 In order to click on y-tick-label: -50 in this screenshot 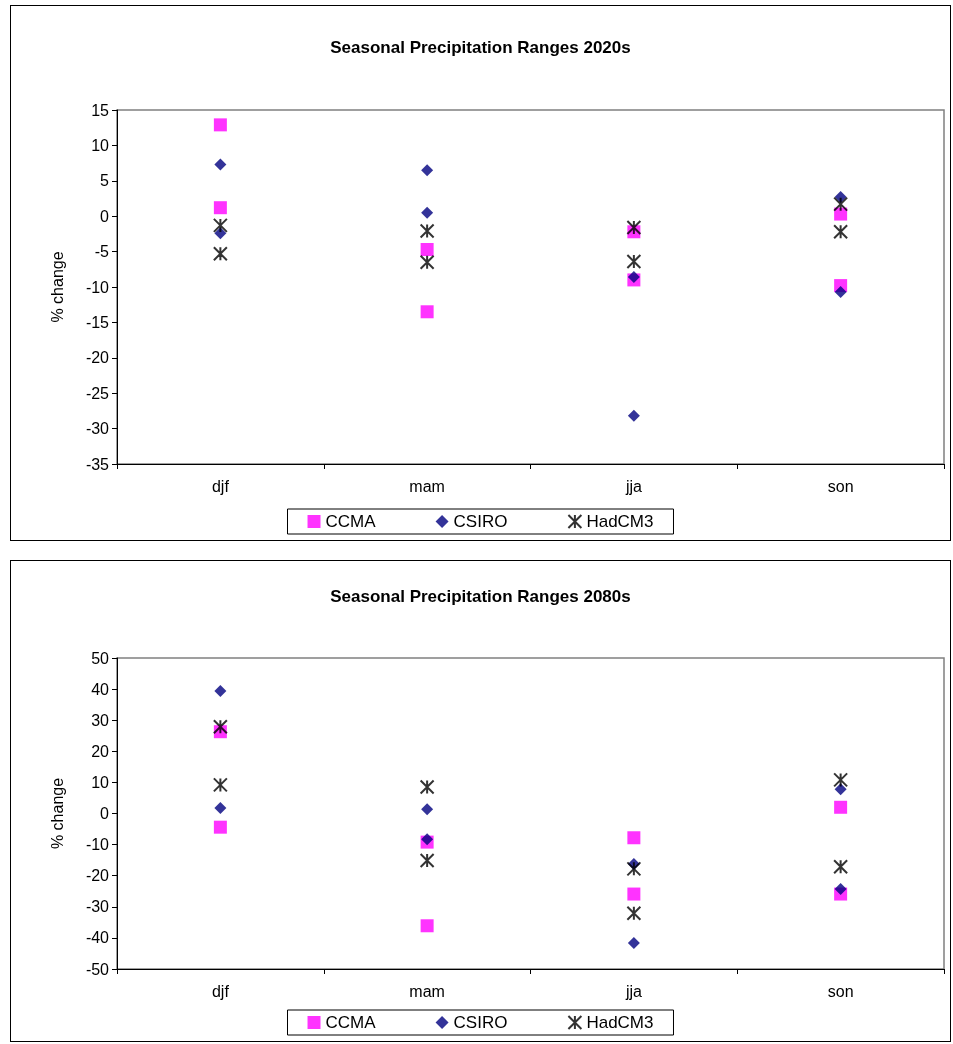, I will do `click(97, 969)`.